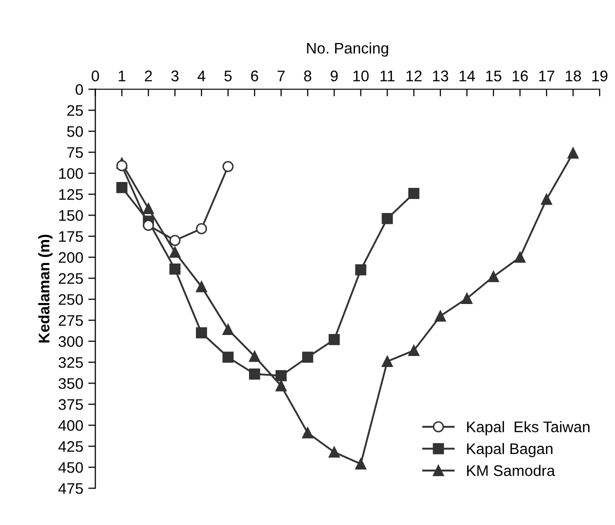  I want to click on y-tick-label: 325, so click(70, 362).